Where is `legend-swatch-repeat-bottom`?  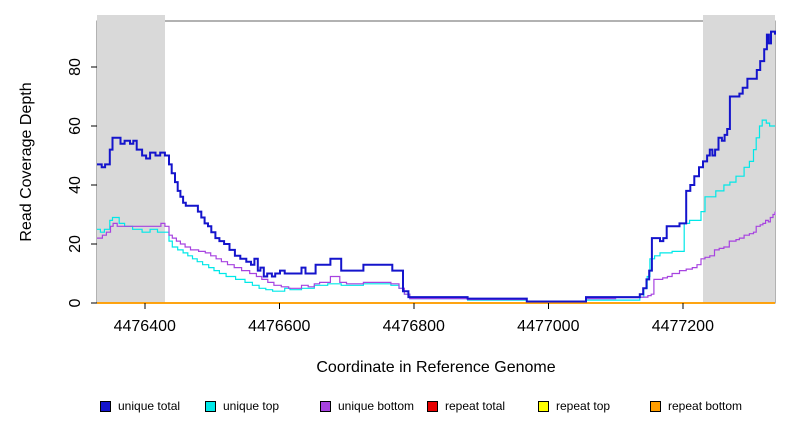
legend-swatch-repeat-bottom is located at coordinates (655, 406).